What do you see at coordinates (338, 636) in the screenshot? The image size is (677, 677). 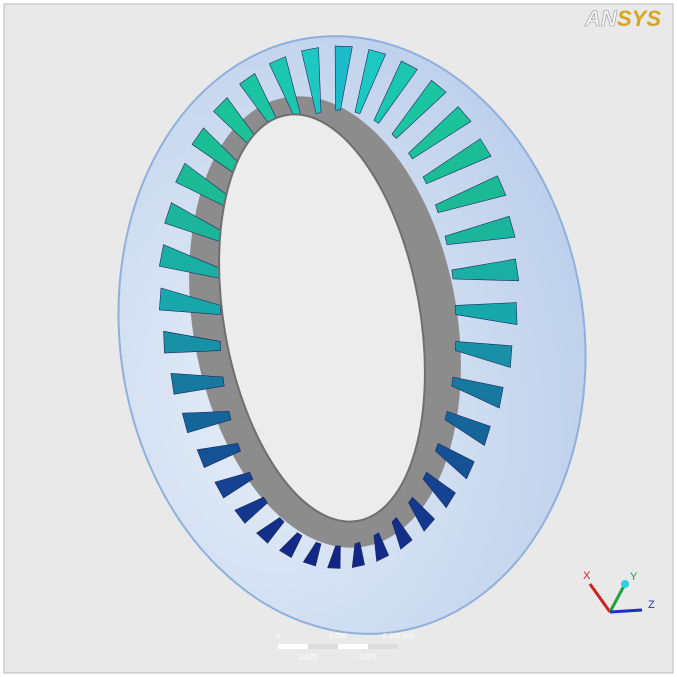 I see `scale-label: 0.050` at bounding box center [338, 636].